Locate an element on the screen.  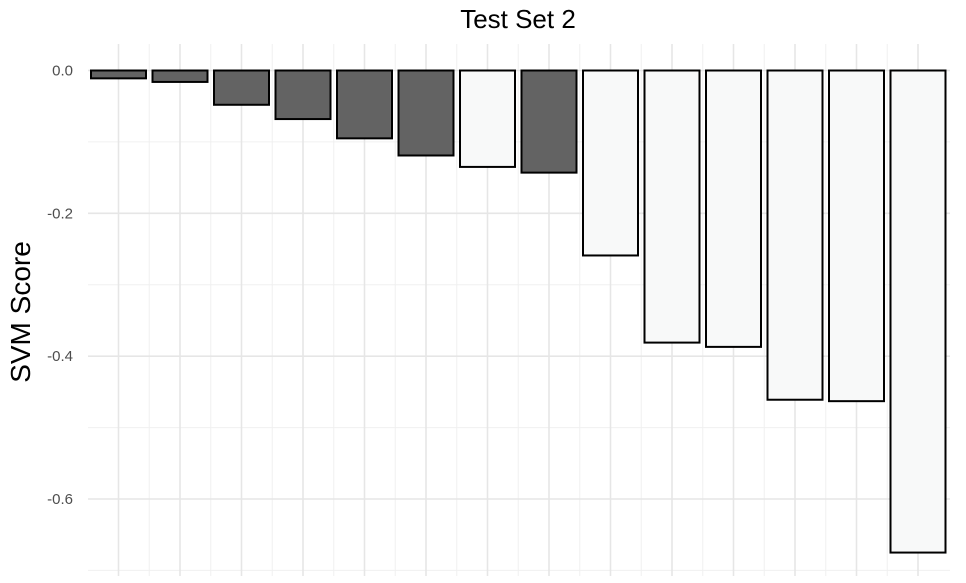
y-tick-label: -0.6 is located at coordinates (60, 499).